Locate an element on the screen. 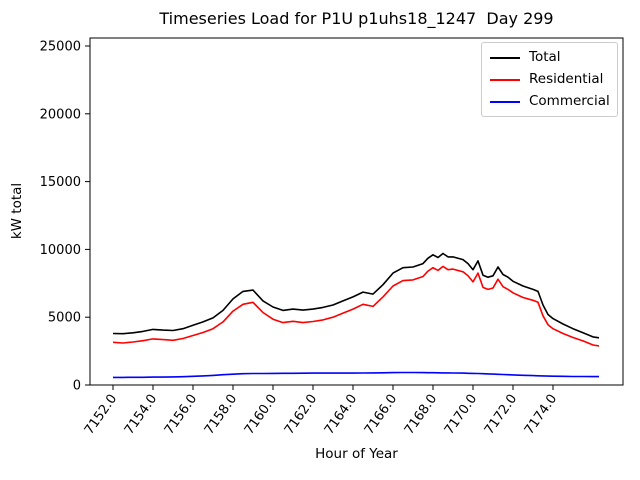 This screenshot has height=480, width=640. legend-item-residential: Residential is located at coordinates (549, 79).